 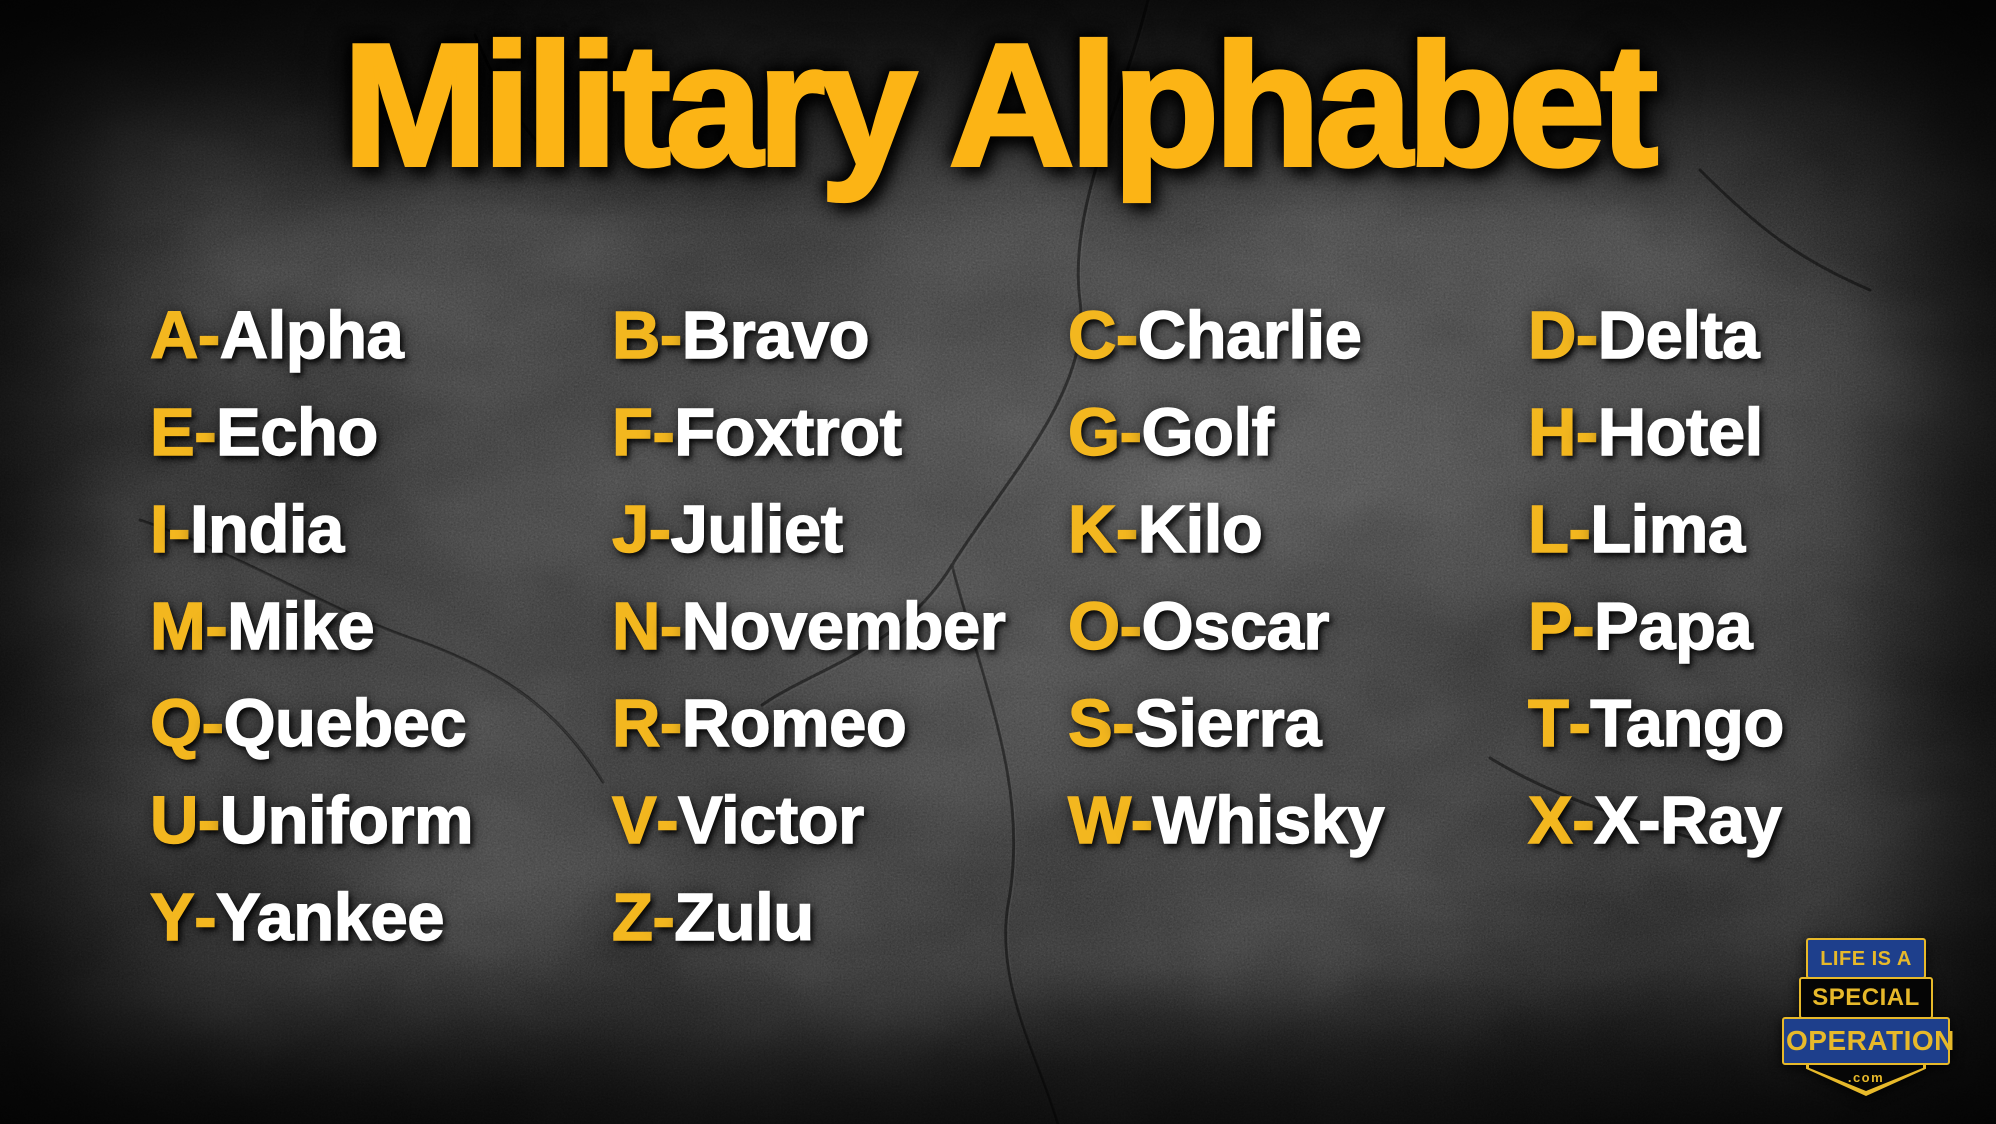 What do you see at coordinates (1297, 432) in the screenshot?
I see `alphabet-entry: G - Golf` at bounding box center [1297, 432].